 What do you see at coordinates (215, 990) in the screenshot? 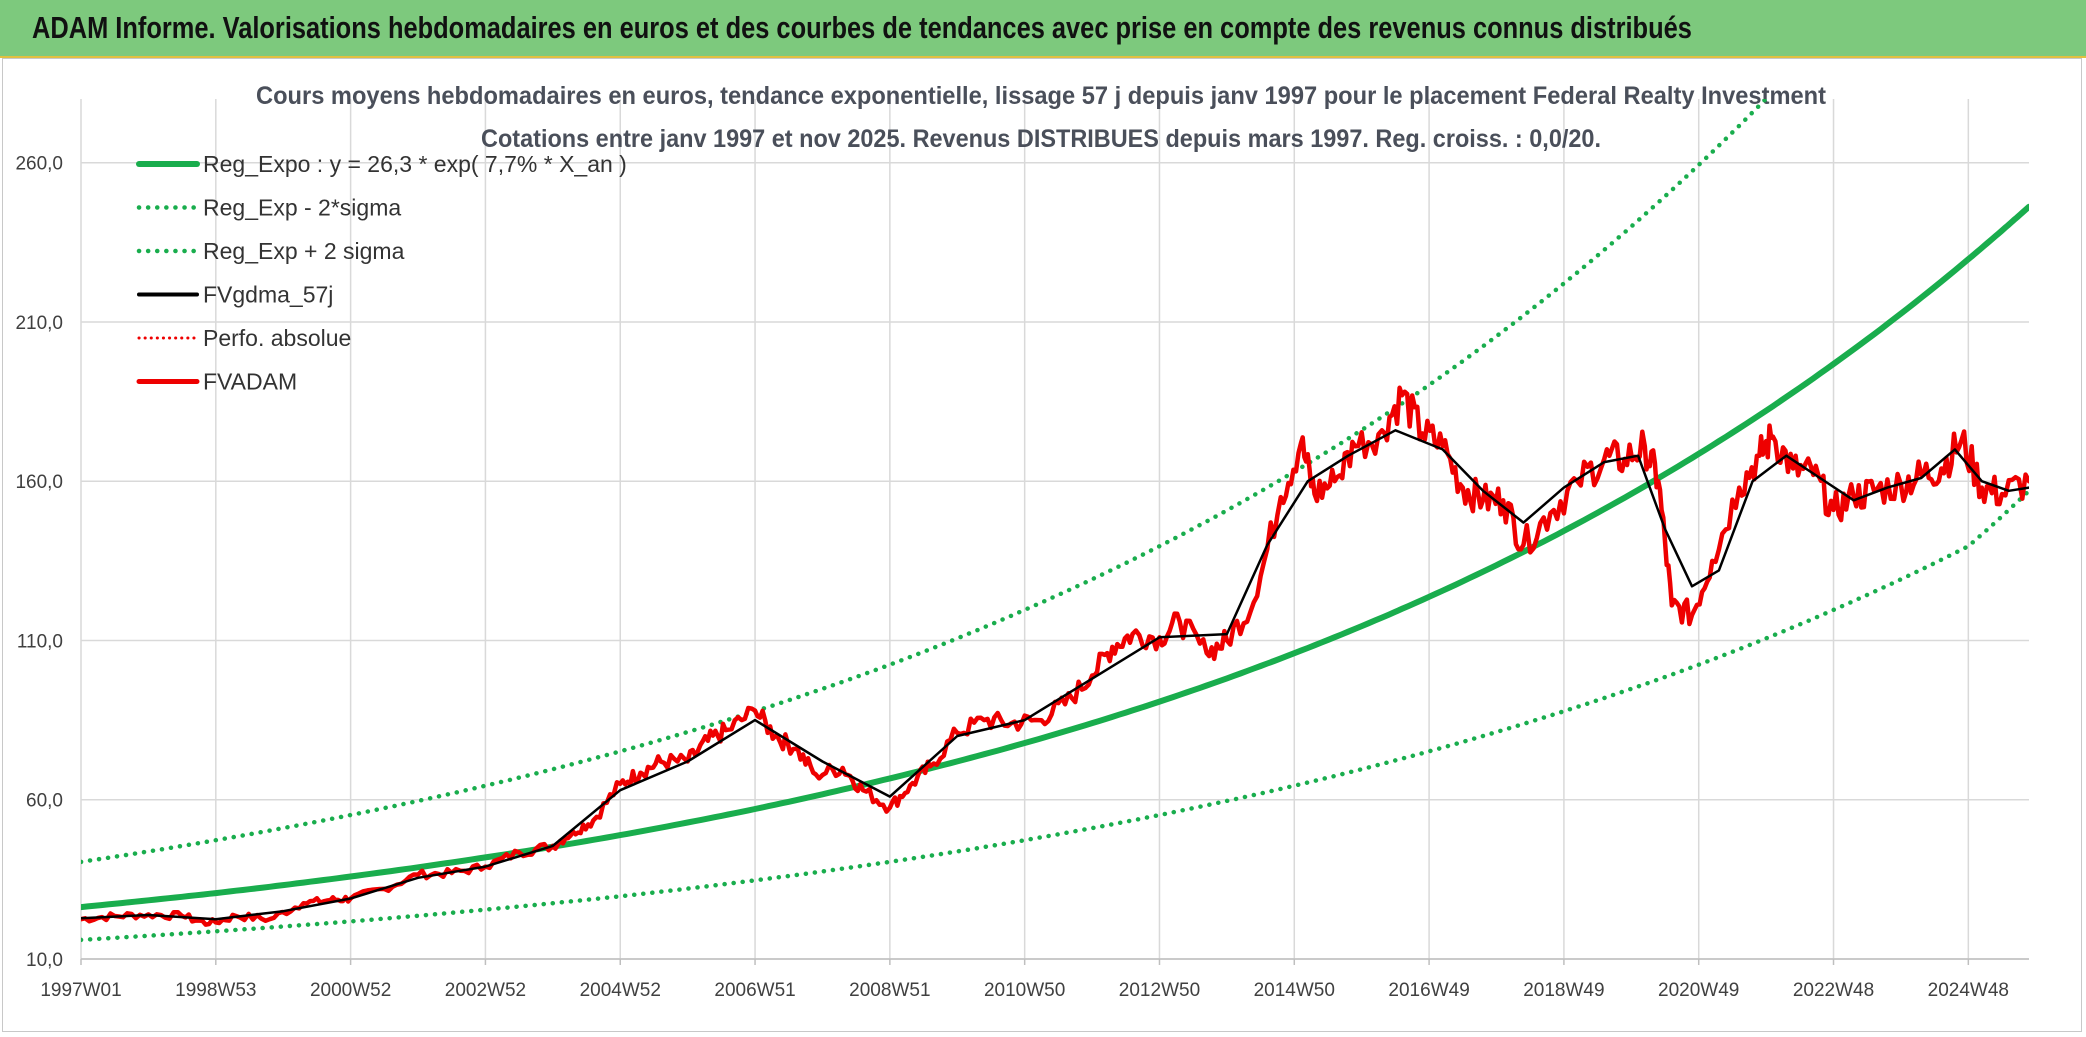
I see `x-tick-label: 1998W53` at bounding box center [215, 990].